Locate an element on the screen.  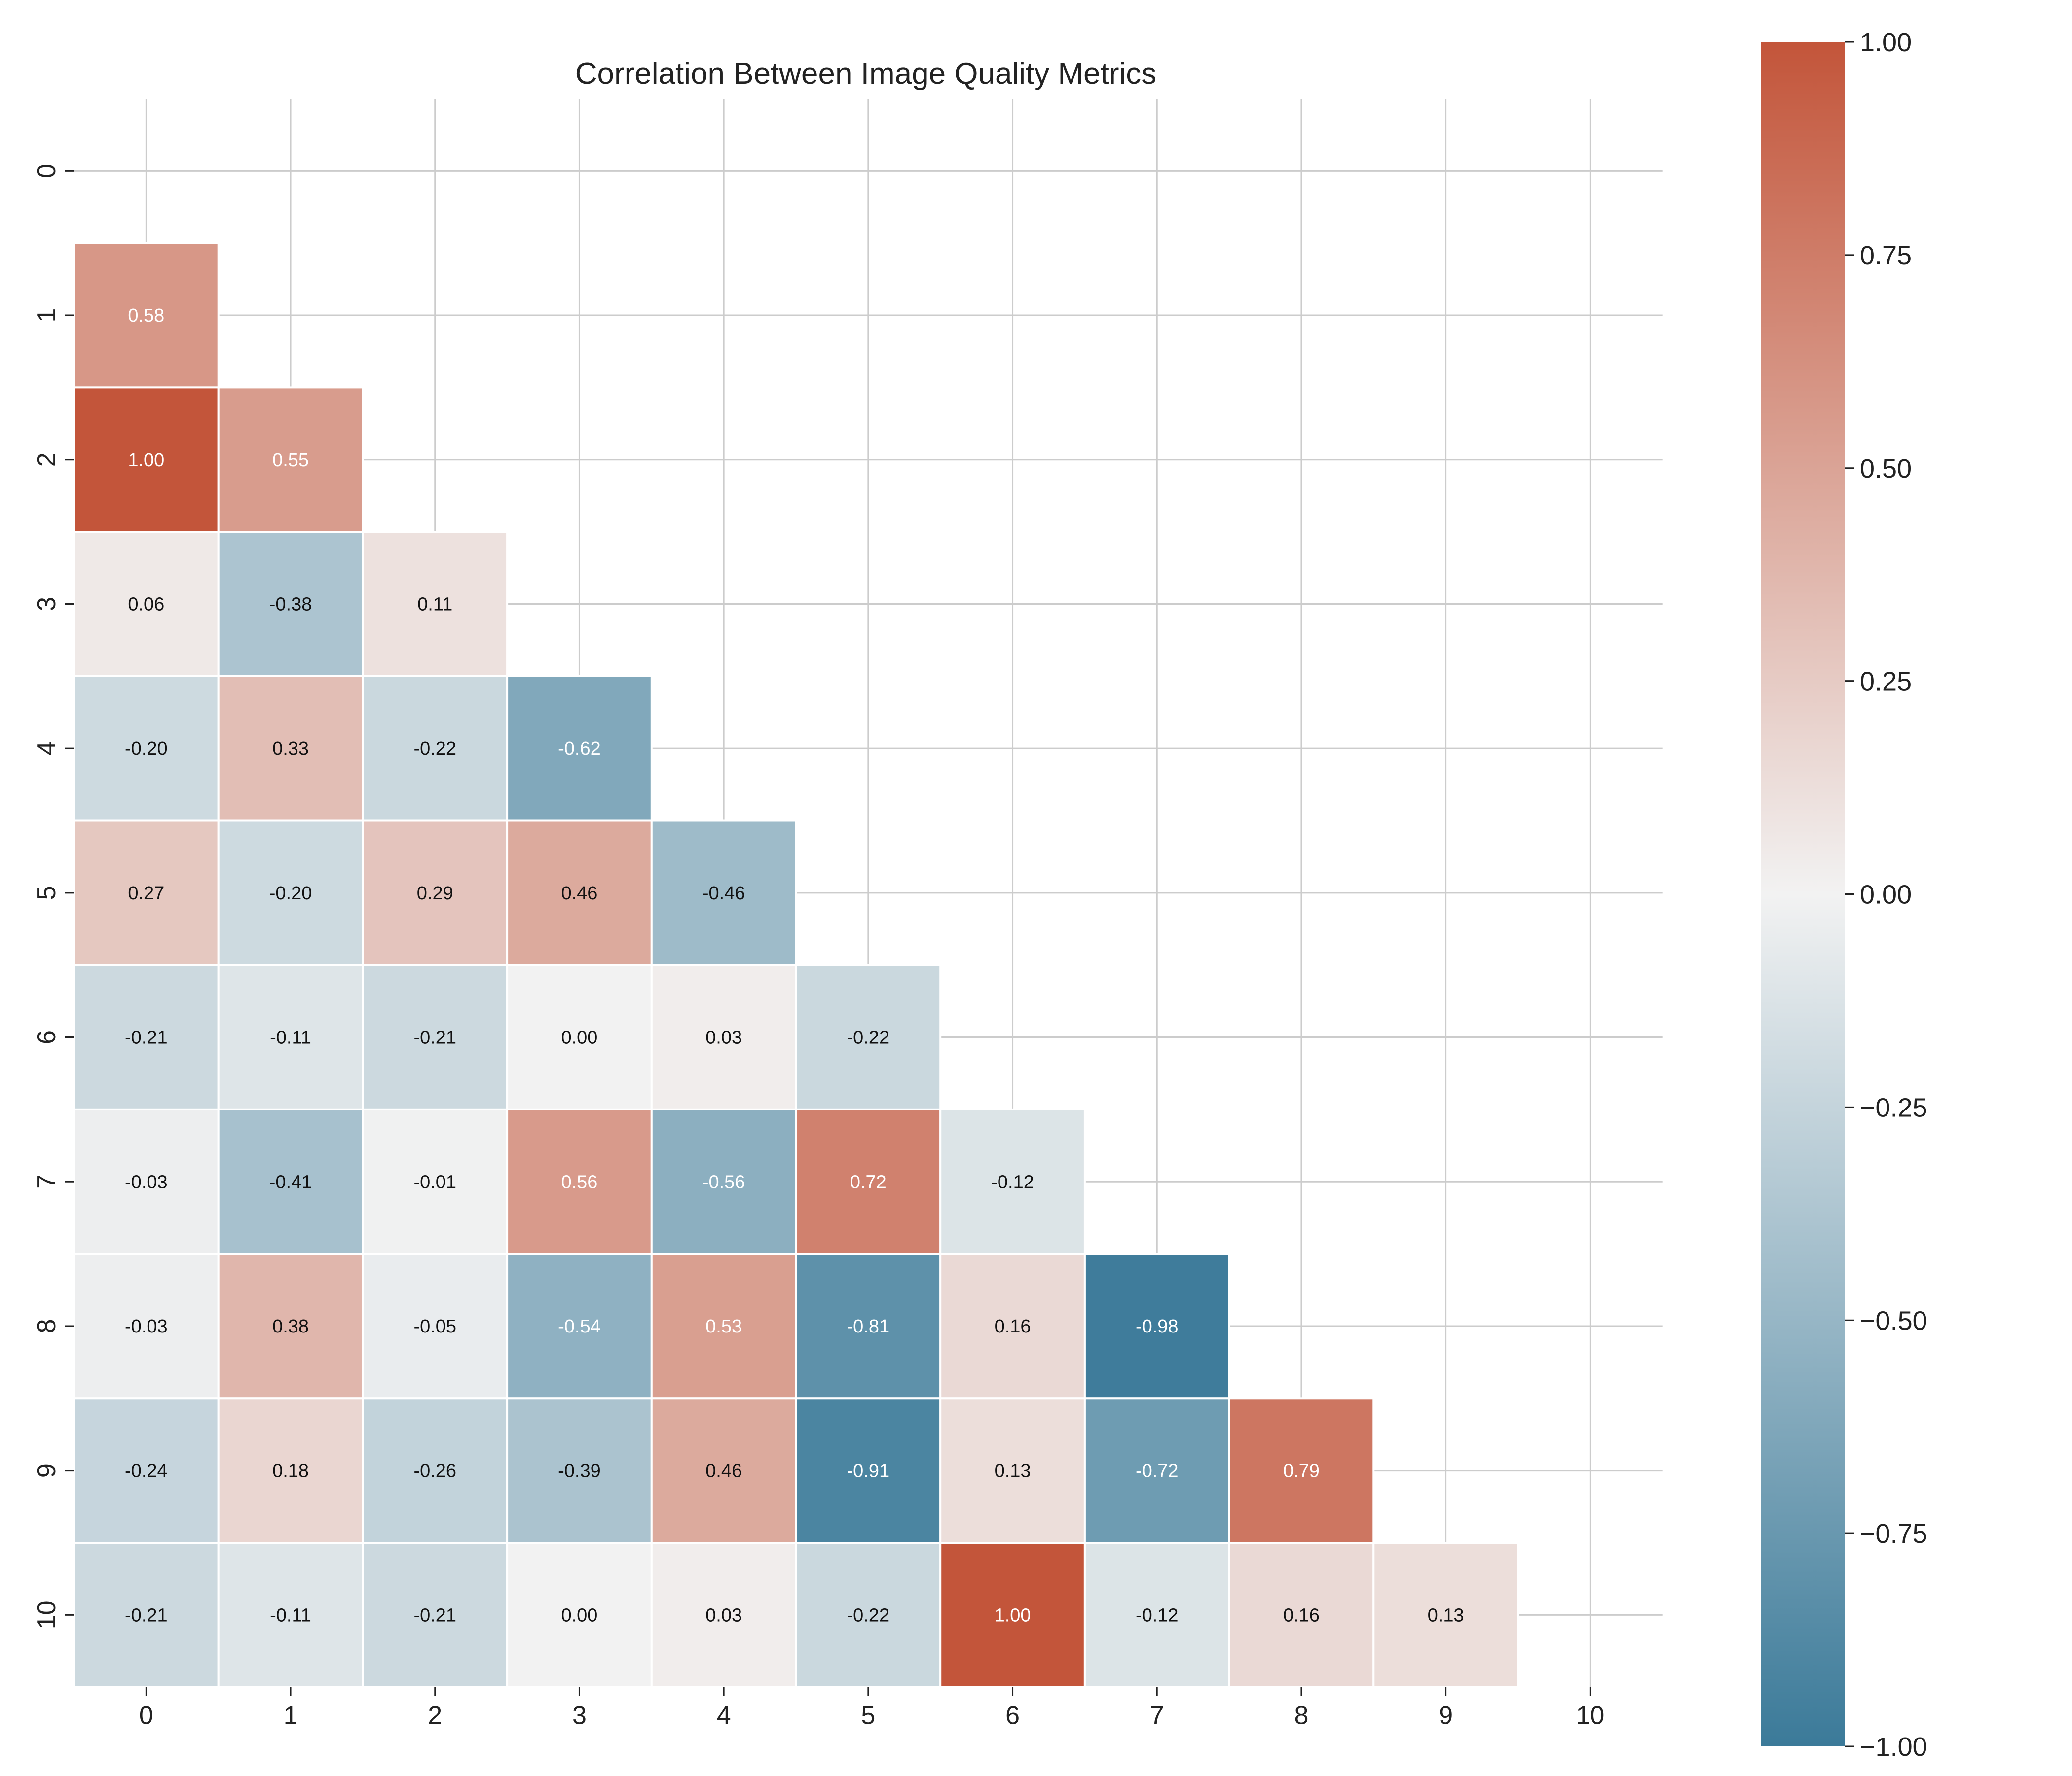
cell-value-label: 0.33 is located at coordinates (290, 749).